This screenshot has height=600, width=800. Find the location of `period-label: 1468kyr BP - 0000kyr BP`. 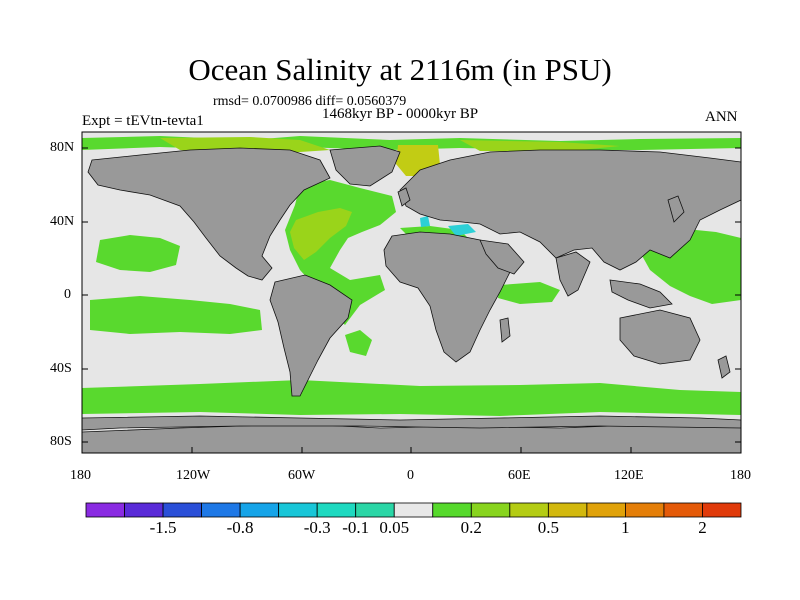

period-label: 1468kyr BP - 0000kyr BP is located at coordinates (400, 114).